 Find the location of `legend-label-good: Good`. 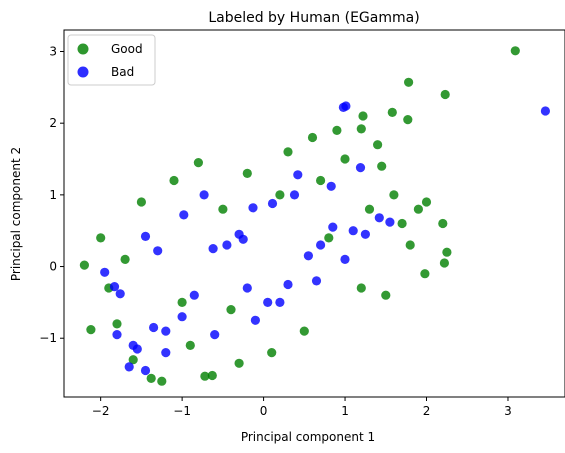

legend-label-good: Good is located at coordinates (127, 49).